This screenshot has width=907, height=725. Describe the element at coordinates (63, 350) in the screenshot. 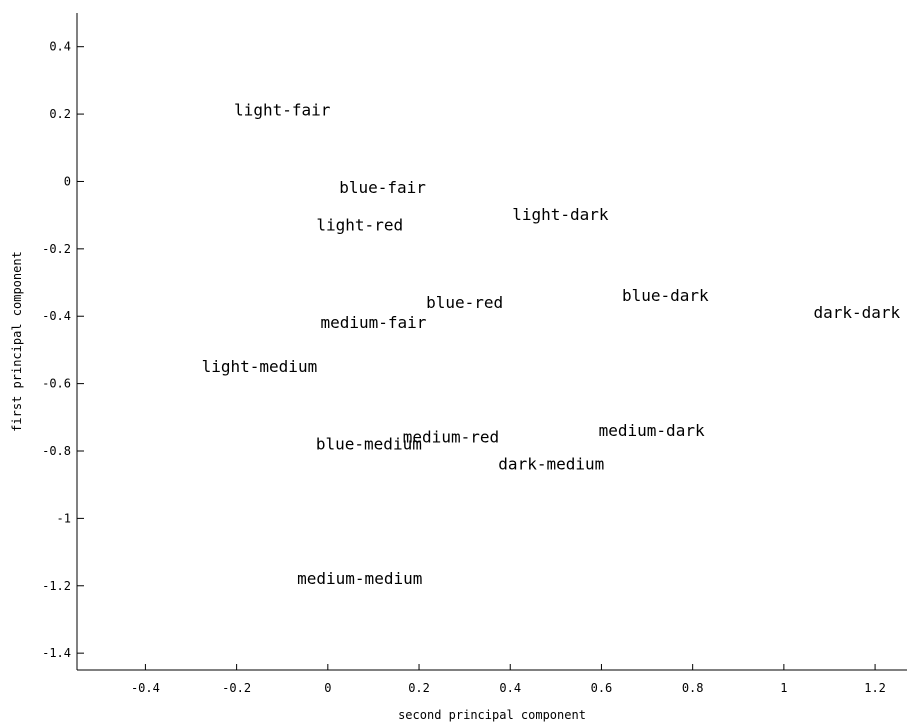

I see `y-axis-ticks: 0.4 0.2 0 -0.2 -0.4 -0.6 -0.8 -1 -1.2 -1.4` at that location.